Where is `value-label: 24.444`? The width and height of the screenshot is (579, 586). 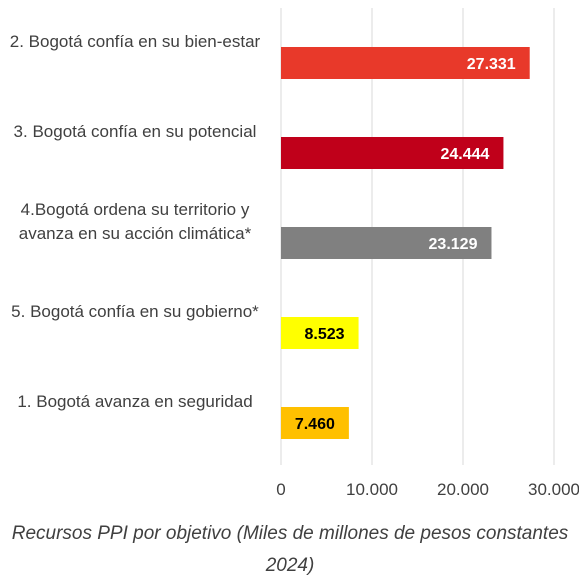
value-label: 24.444 is located at coordinates (465, 154).